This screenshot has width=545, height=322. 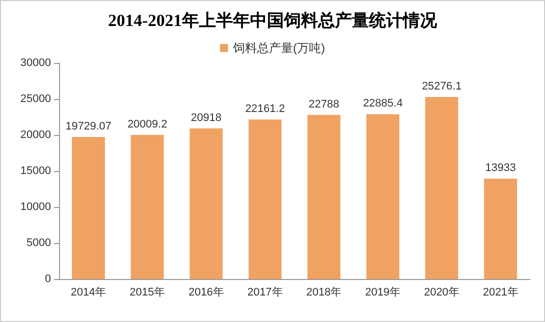 I want to click on y-tick-label: 25000, so click(x=35, y=99).